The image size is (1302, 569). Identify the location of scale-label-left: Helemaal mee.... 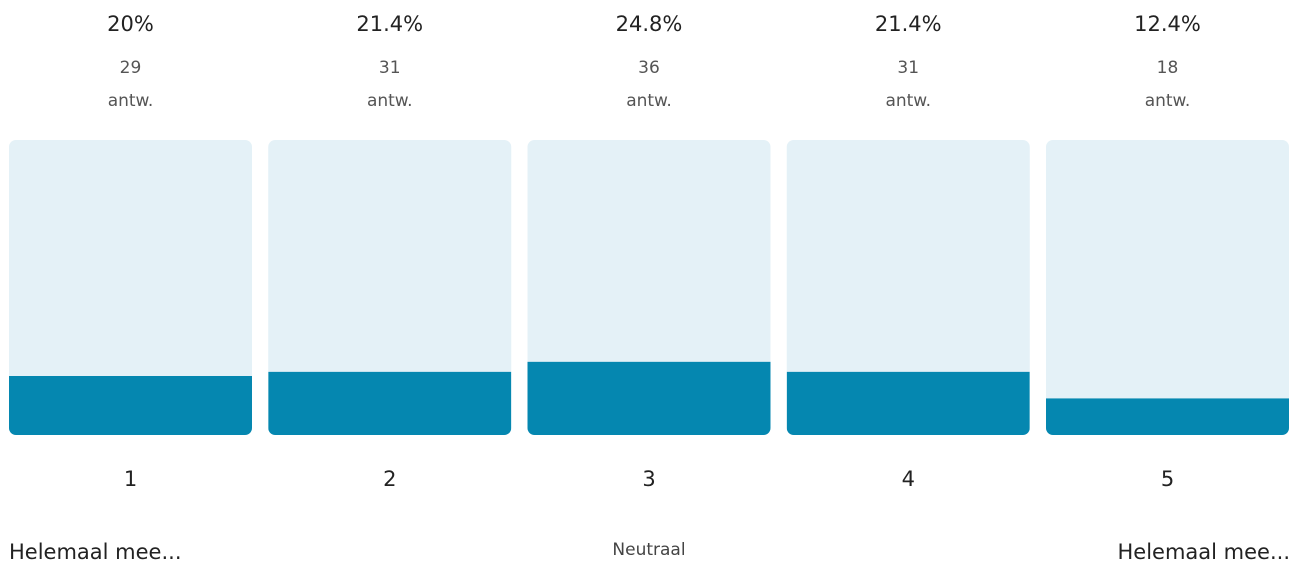
(95, 552).